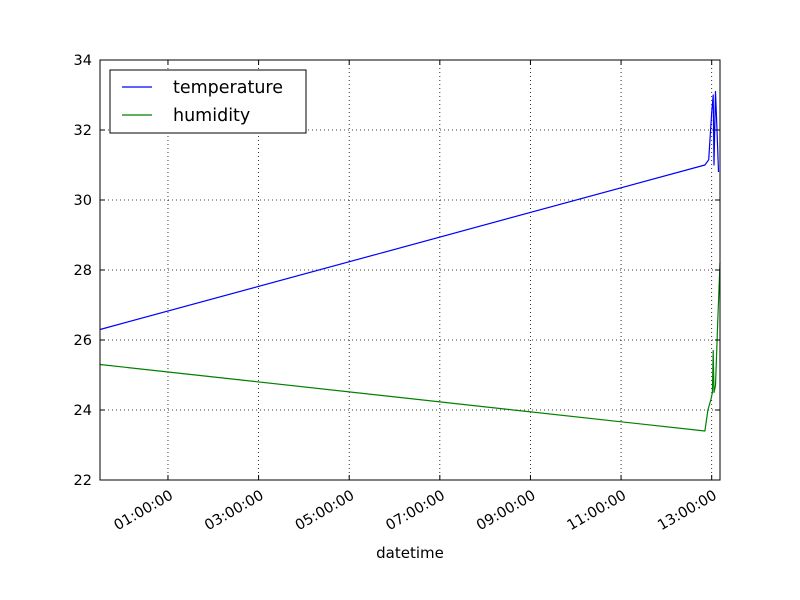 The height and width of the screenshot is (600, 800). What do you see at coordinates (144, 511) in the screenshot?
I see `x-tick-label: 01:00:00` at bounding box center [144, 511].